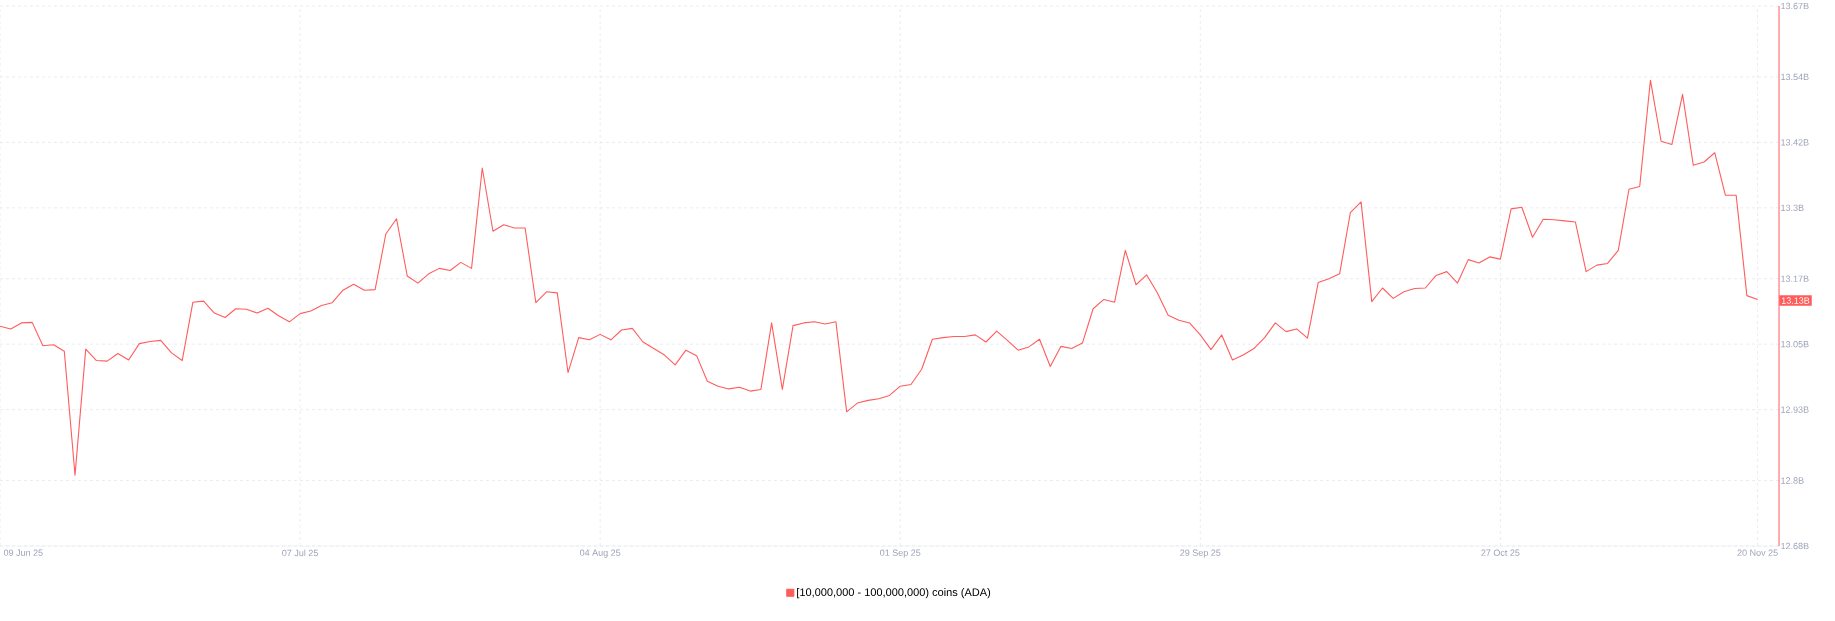 Image resolution: width=1835 pixels, height=621 pixels. I want to click on y-tick-label: 12.93B, so click(1795, 409).